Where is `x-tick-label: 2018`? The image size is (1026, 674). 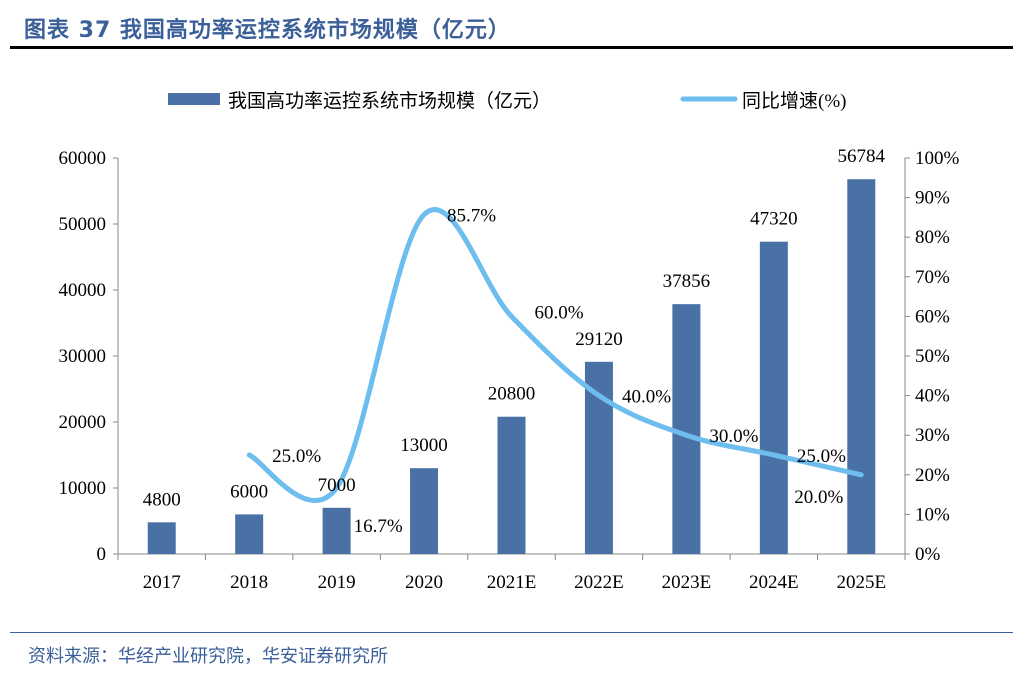
x-tick-label: 2018 is located at coordinates (249, 582).